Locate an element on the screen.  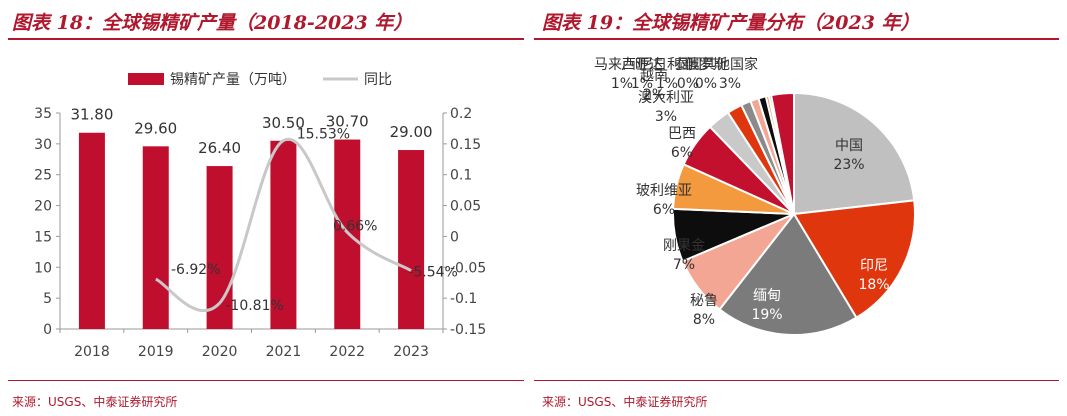
right-y-tick-label: -0.05 is located at coordinates (468, 268).